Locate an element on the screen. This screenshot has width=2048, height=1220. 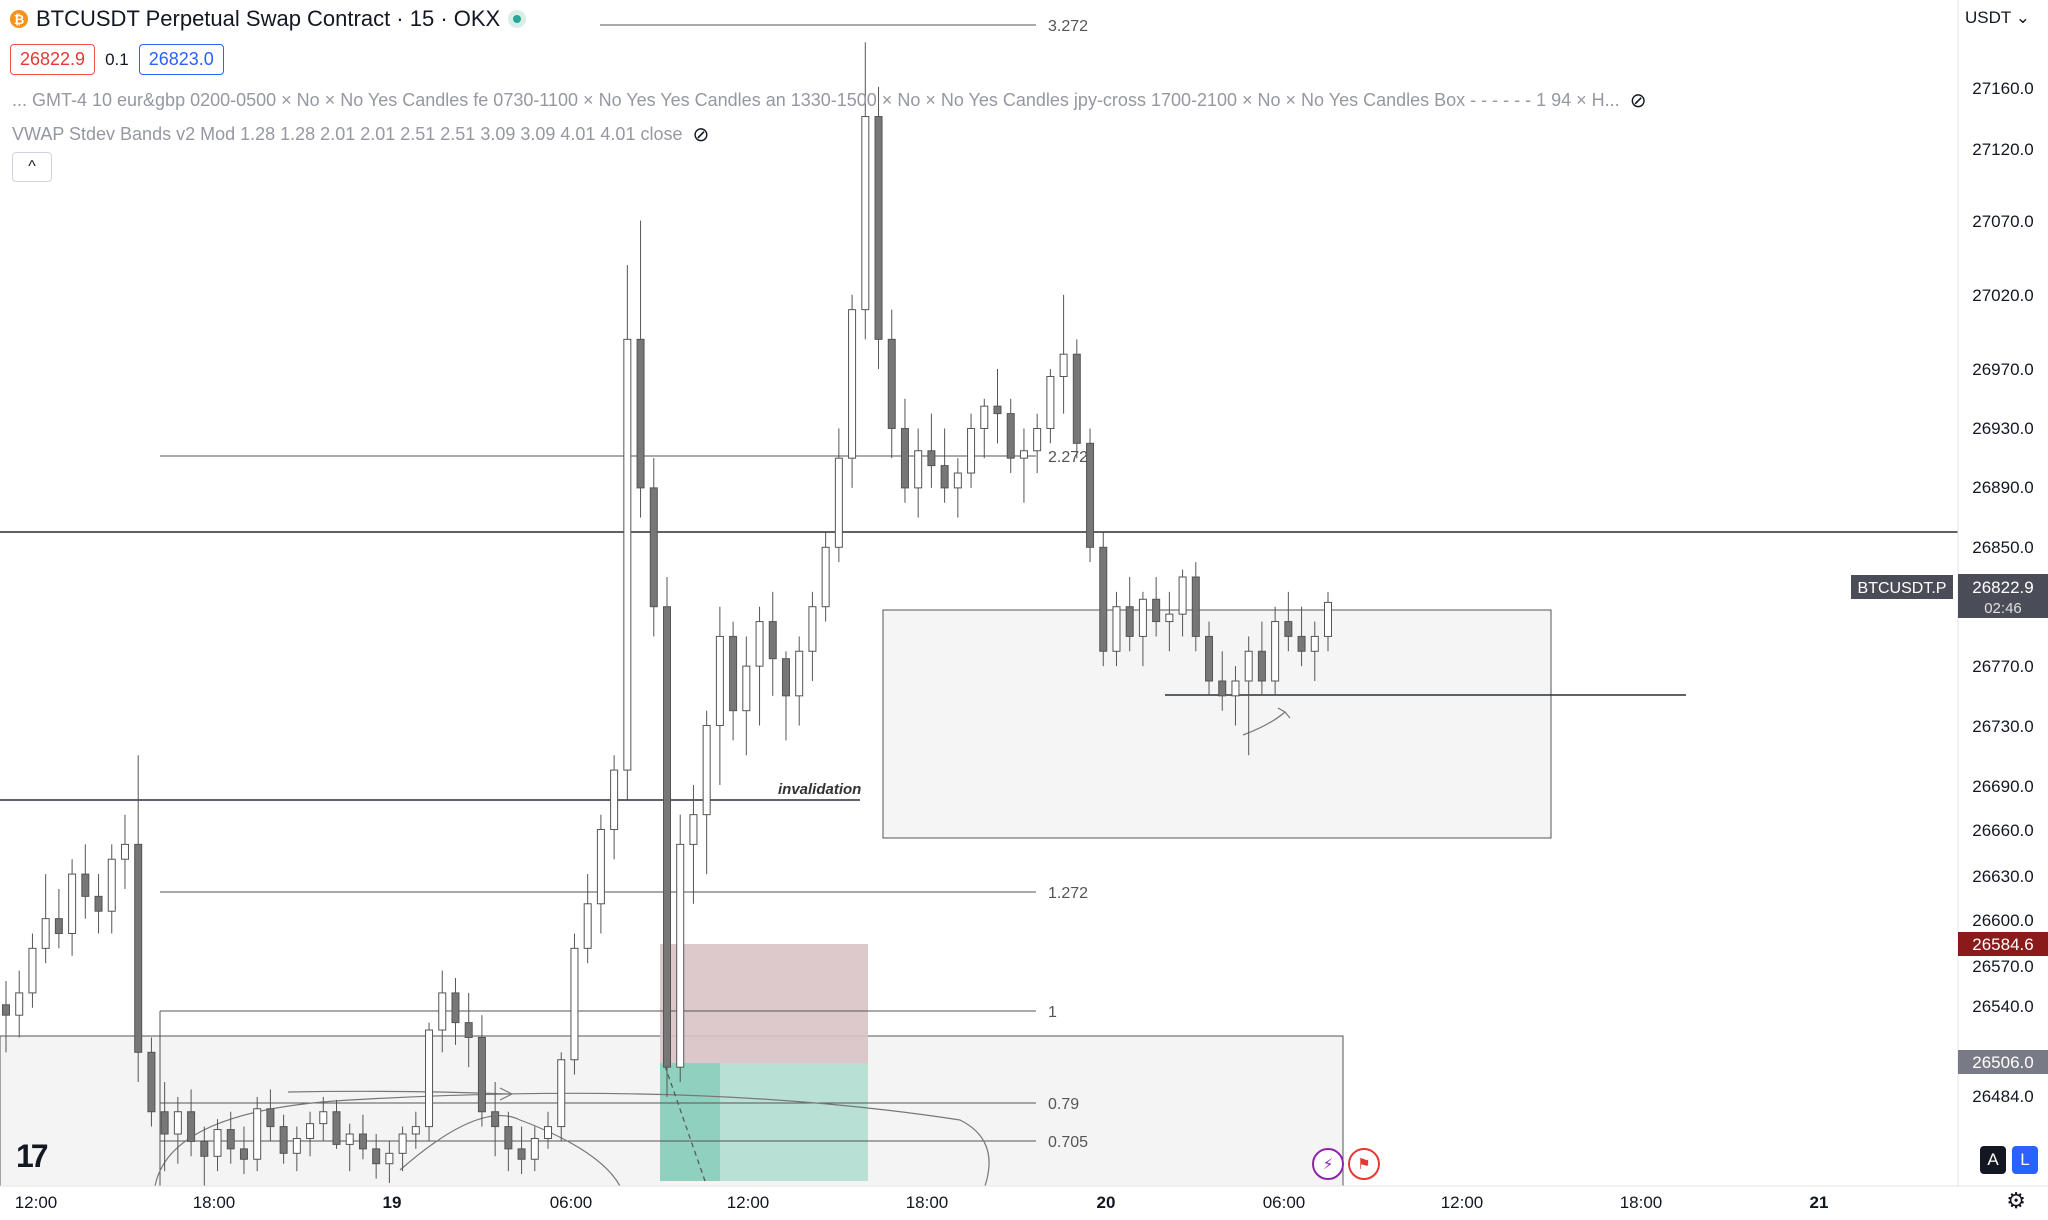
tradingview-logo-icon: 17 is located at coordinates (32, 1156).